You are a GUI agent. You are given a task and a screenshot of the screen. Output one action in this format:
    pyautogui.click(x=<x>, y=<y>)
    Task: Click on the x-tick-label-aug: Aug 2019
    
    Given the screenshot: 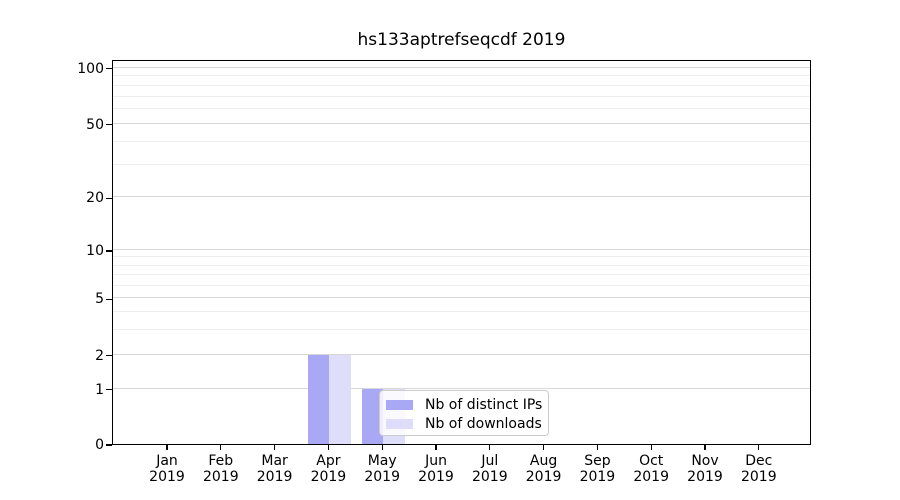 What is the action you would take?
    pyautogui.click(x=544, y=469)
    